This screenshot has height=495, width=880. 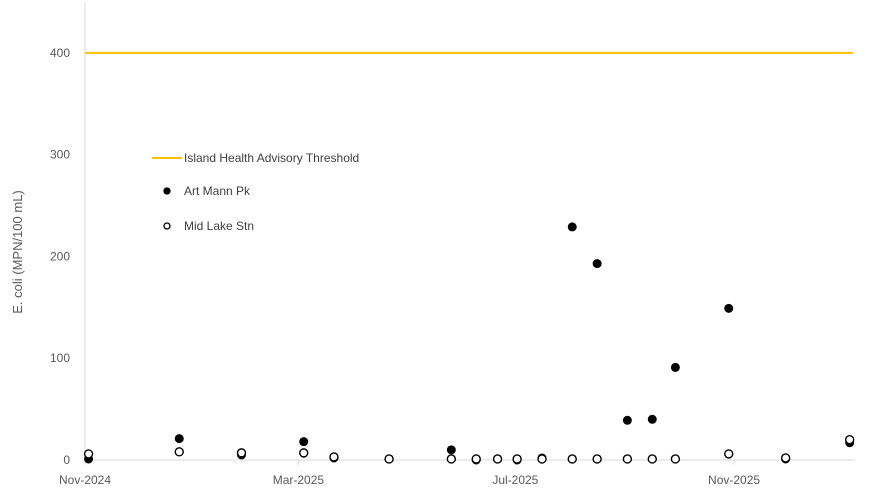 What do you see at coordinates (66, 460) in the screenshot?
I see `y-tick-label: 0` at bounding box center [66, 460].